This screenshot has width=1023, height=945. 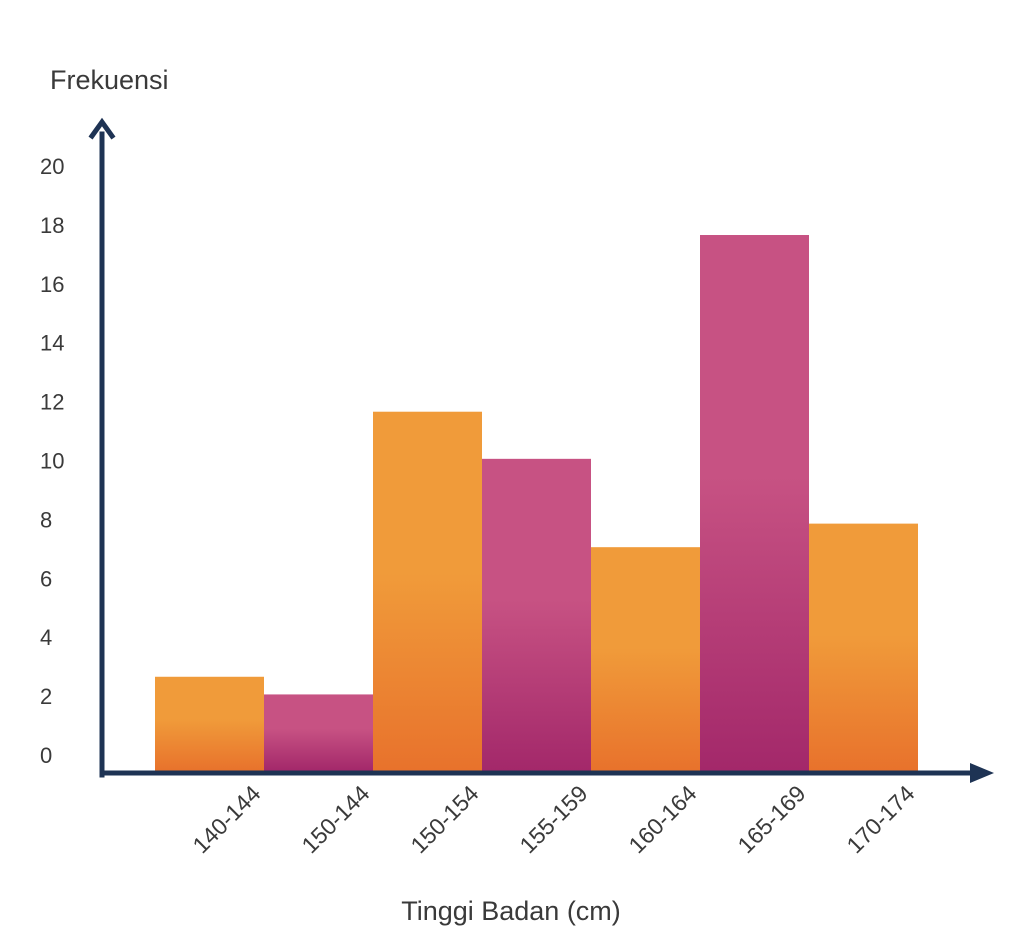 What do you see at coordinates (102, 128) in the screenshot?
I see `y-axis-arrow` at bounding box center [102, 128].